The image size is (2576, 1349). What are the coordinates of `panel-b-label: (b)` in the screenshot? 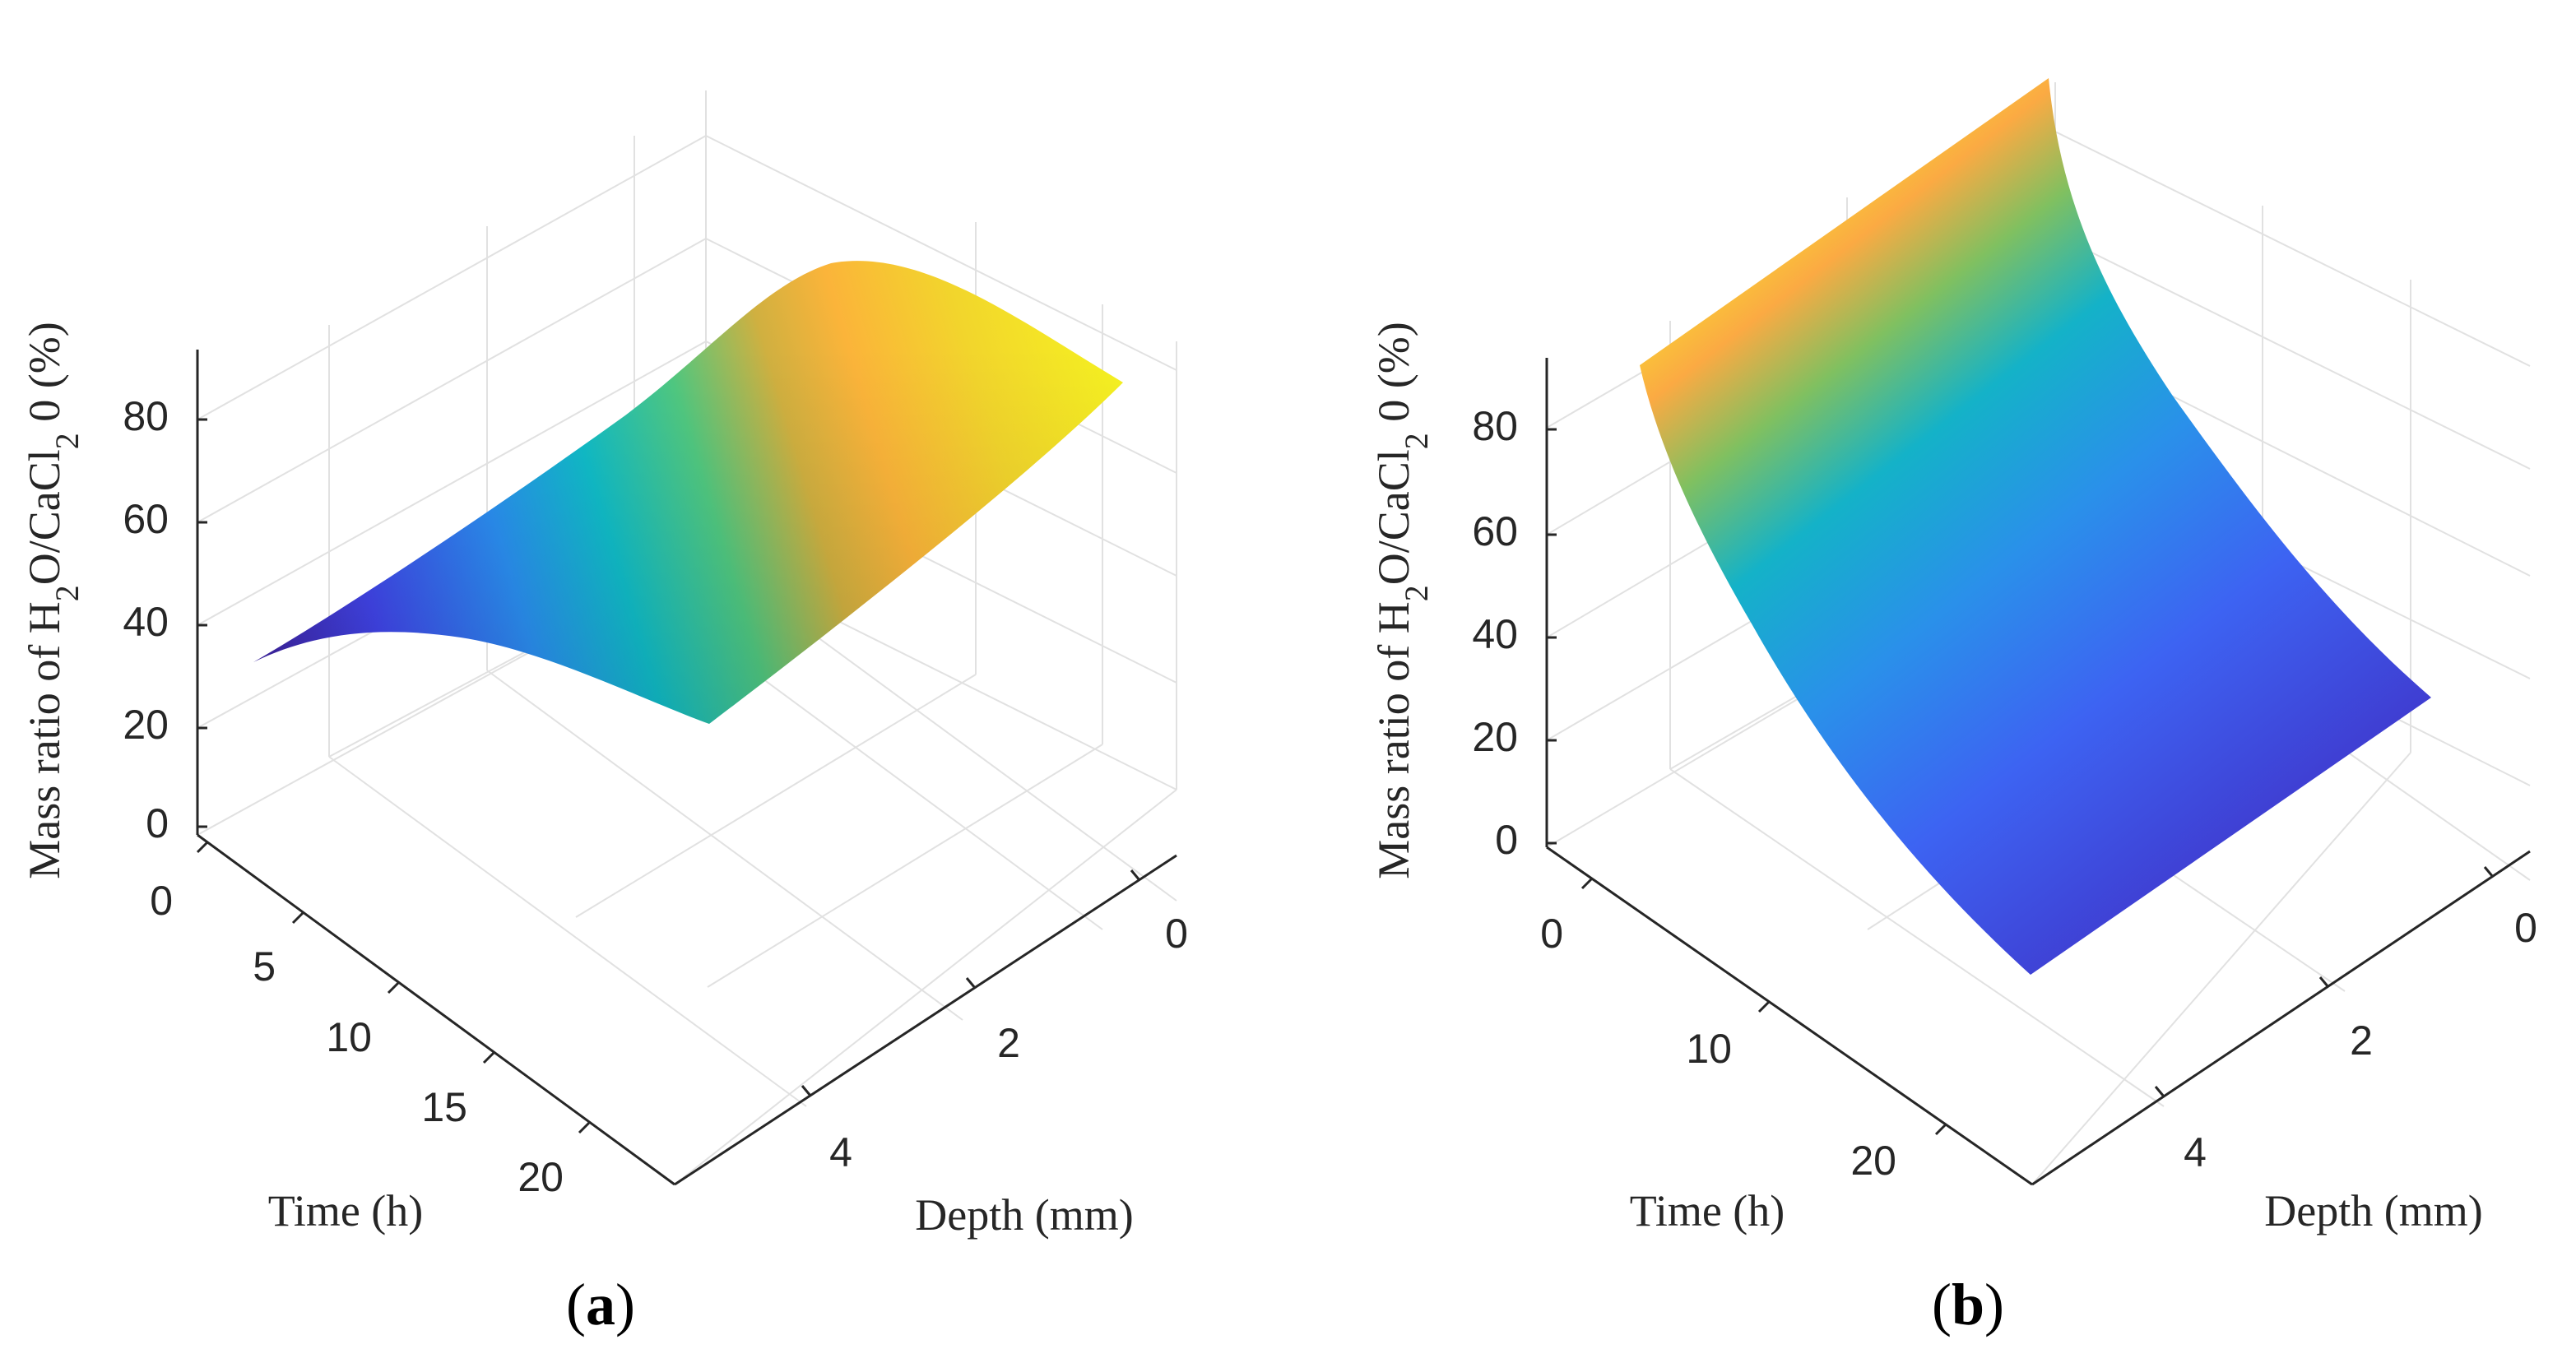 It's located at (1968, 1304).